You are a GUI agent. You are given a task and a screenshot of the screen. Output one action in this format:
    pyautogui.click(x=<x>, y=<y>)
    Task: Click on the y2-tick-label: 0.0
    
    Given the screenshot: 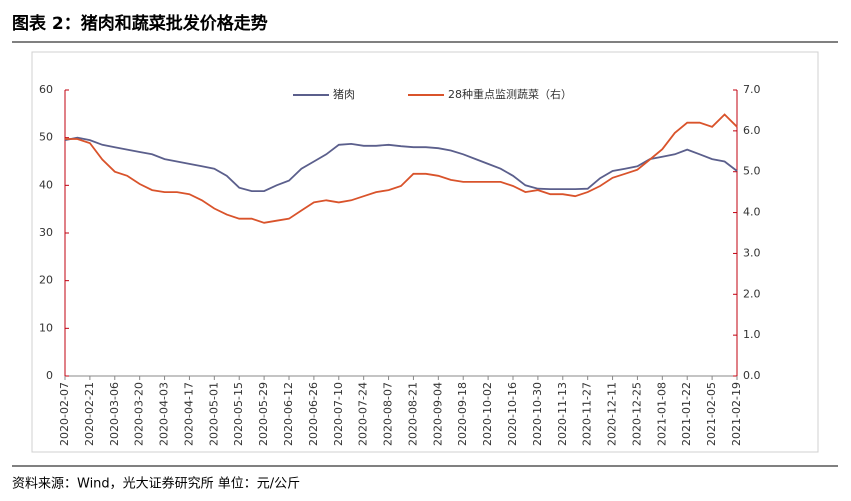 What is the action you would take?
    pyautogui.click(x=752, y=375)
    